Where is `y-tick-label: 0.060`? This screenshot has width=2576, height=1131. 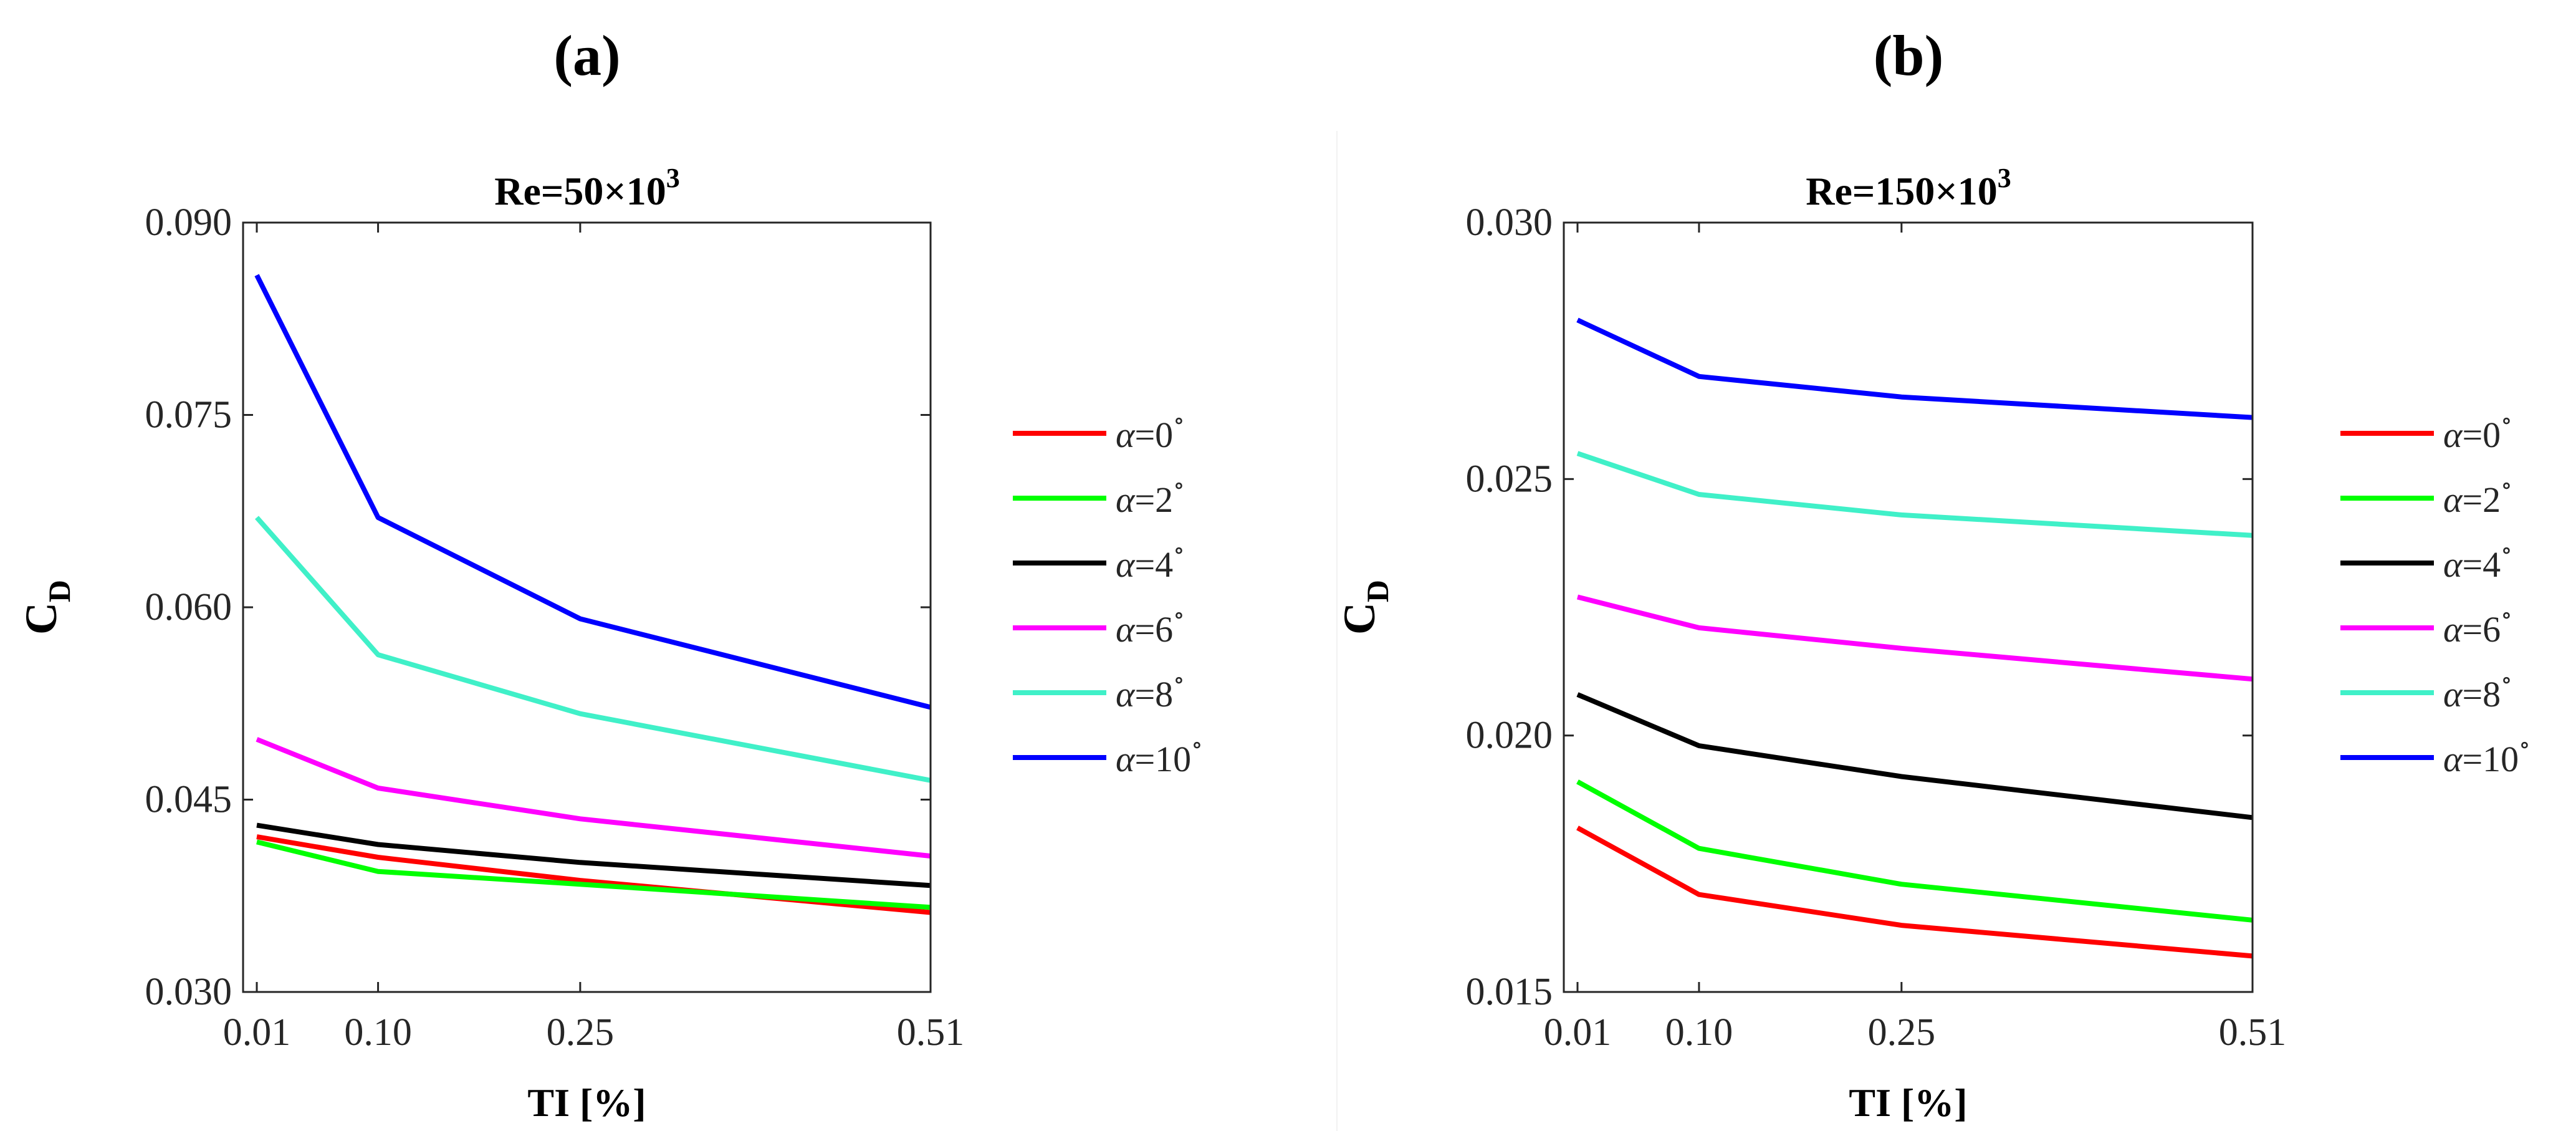 y-tick-label: 0.060 is located at coordinates (188, 607).